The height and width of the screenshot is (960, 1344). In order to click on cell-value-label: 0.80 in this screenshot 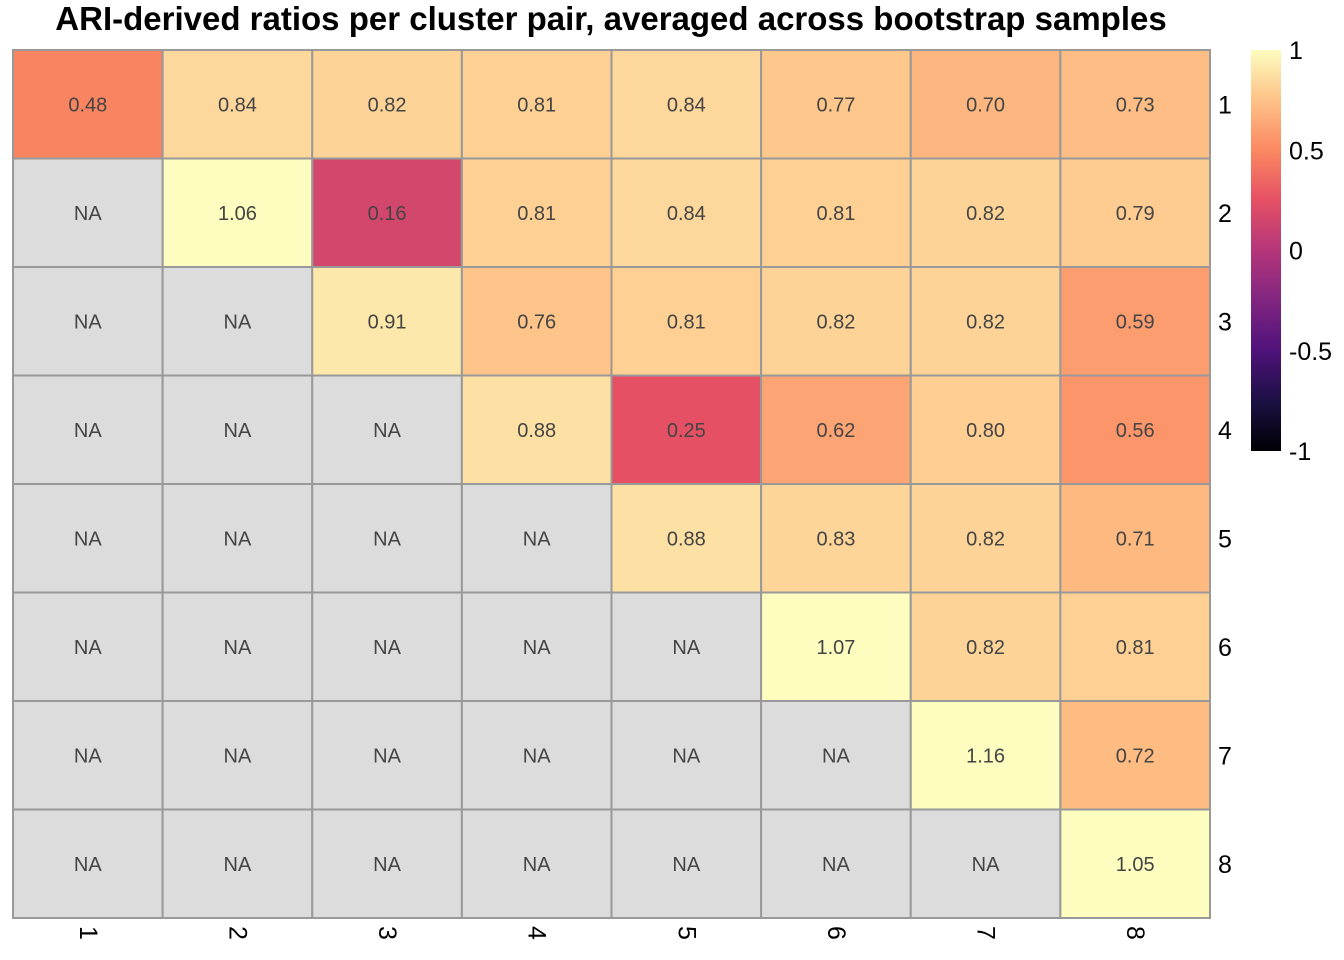, I will do `click(985, 431)`.